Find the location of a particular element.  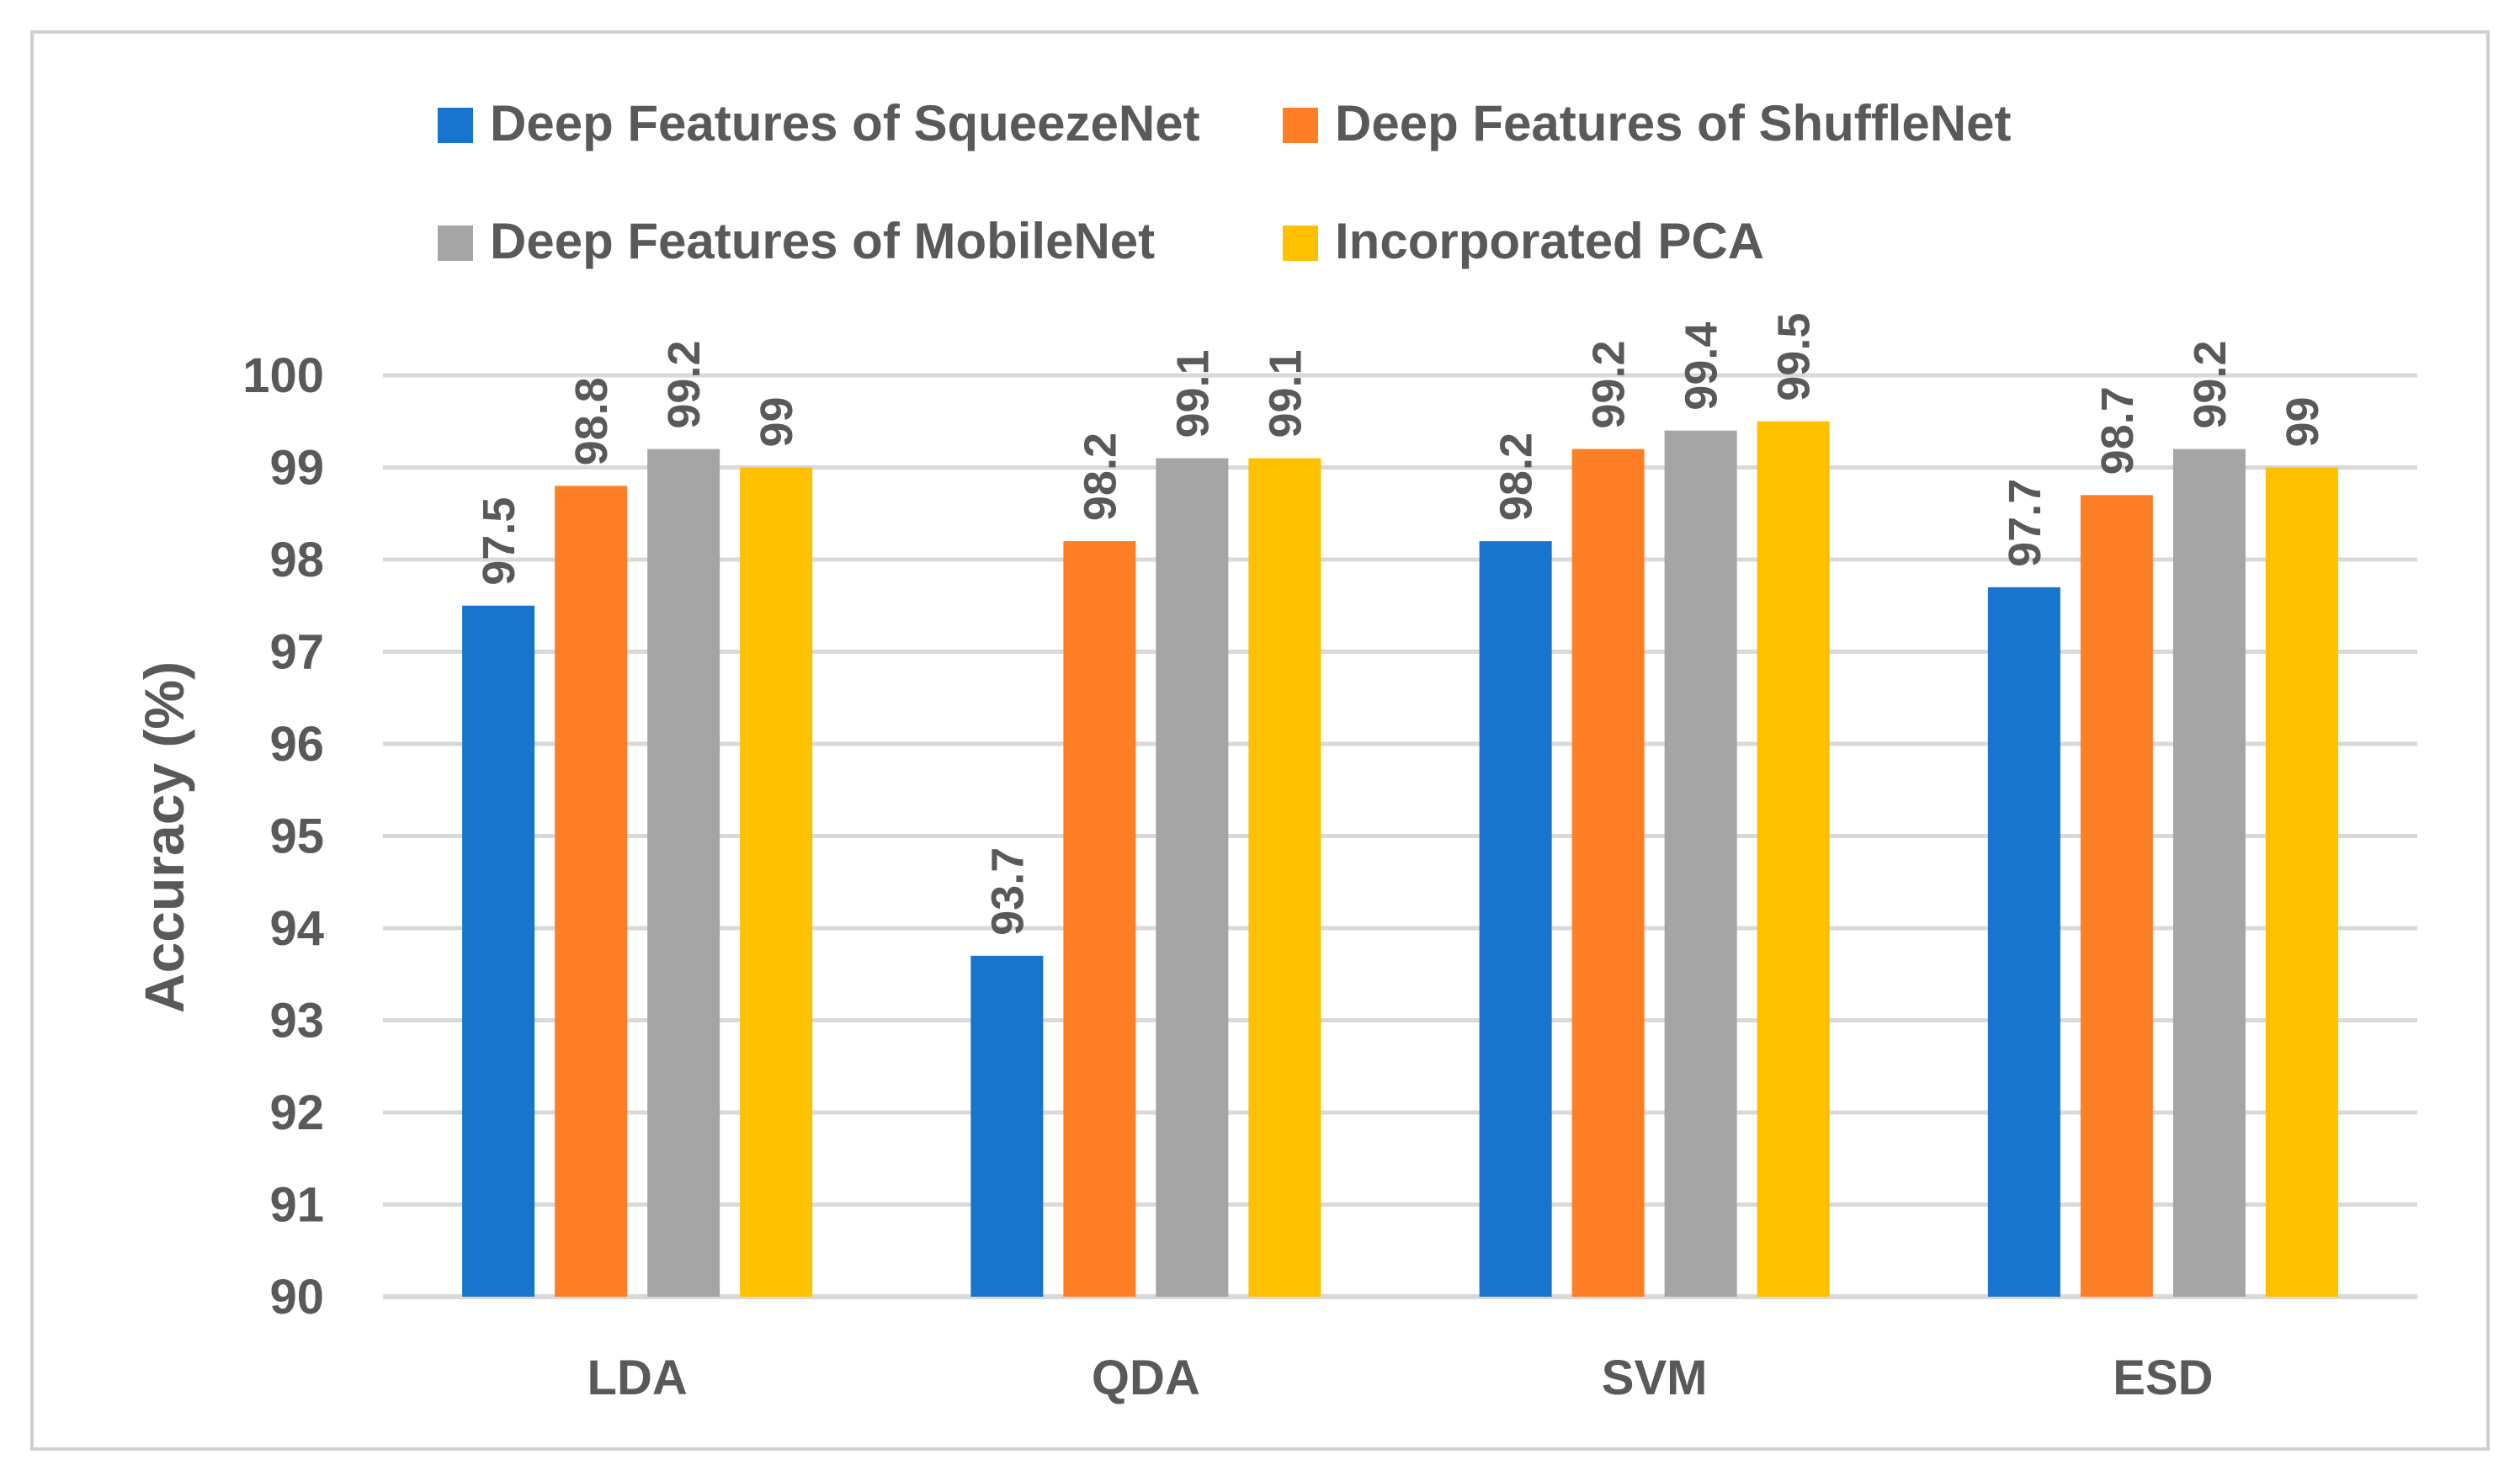

legend-item: Deep Features of SqueezeNet is located at coordinates (819, 123).